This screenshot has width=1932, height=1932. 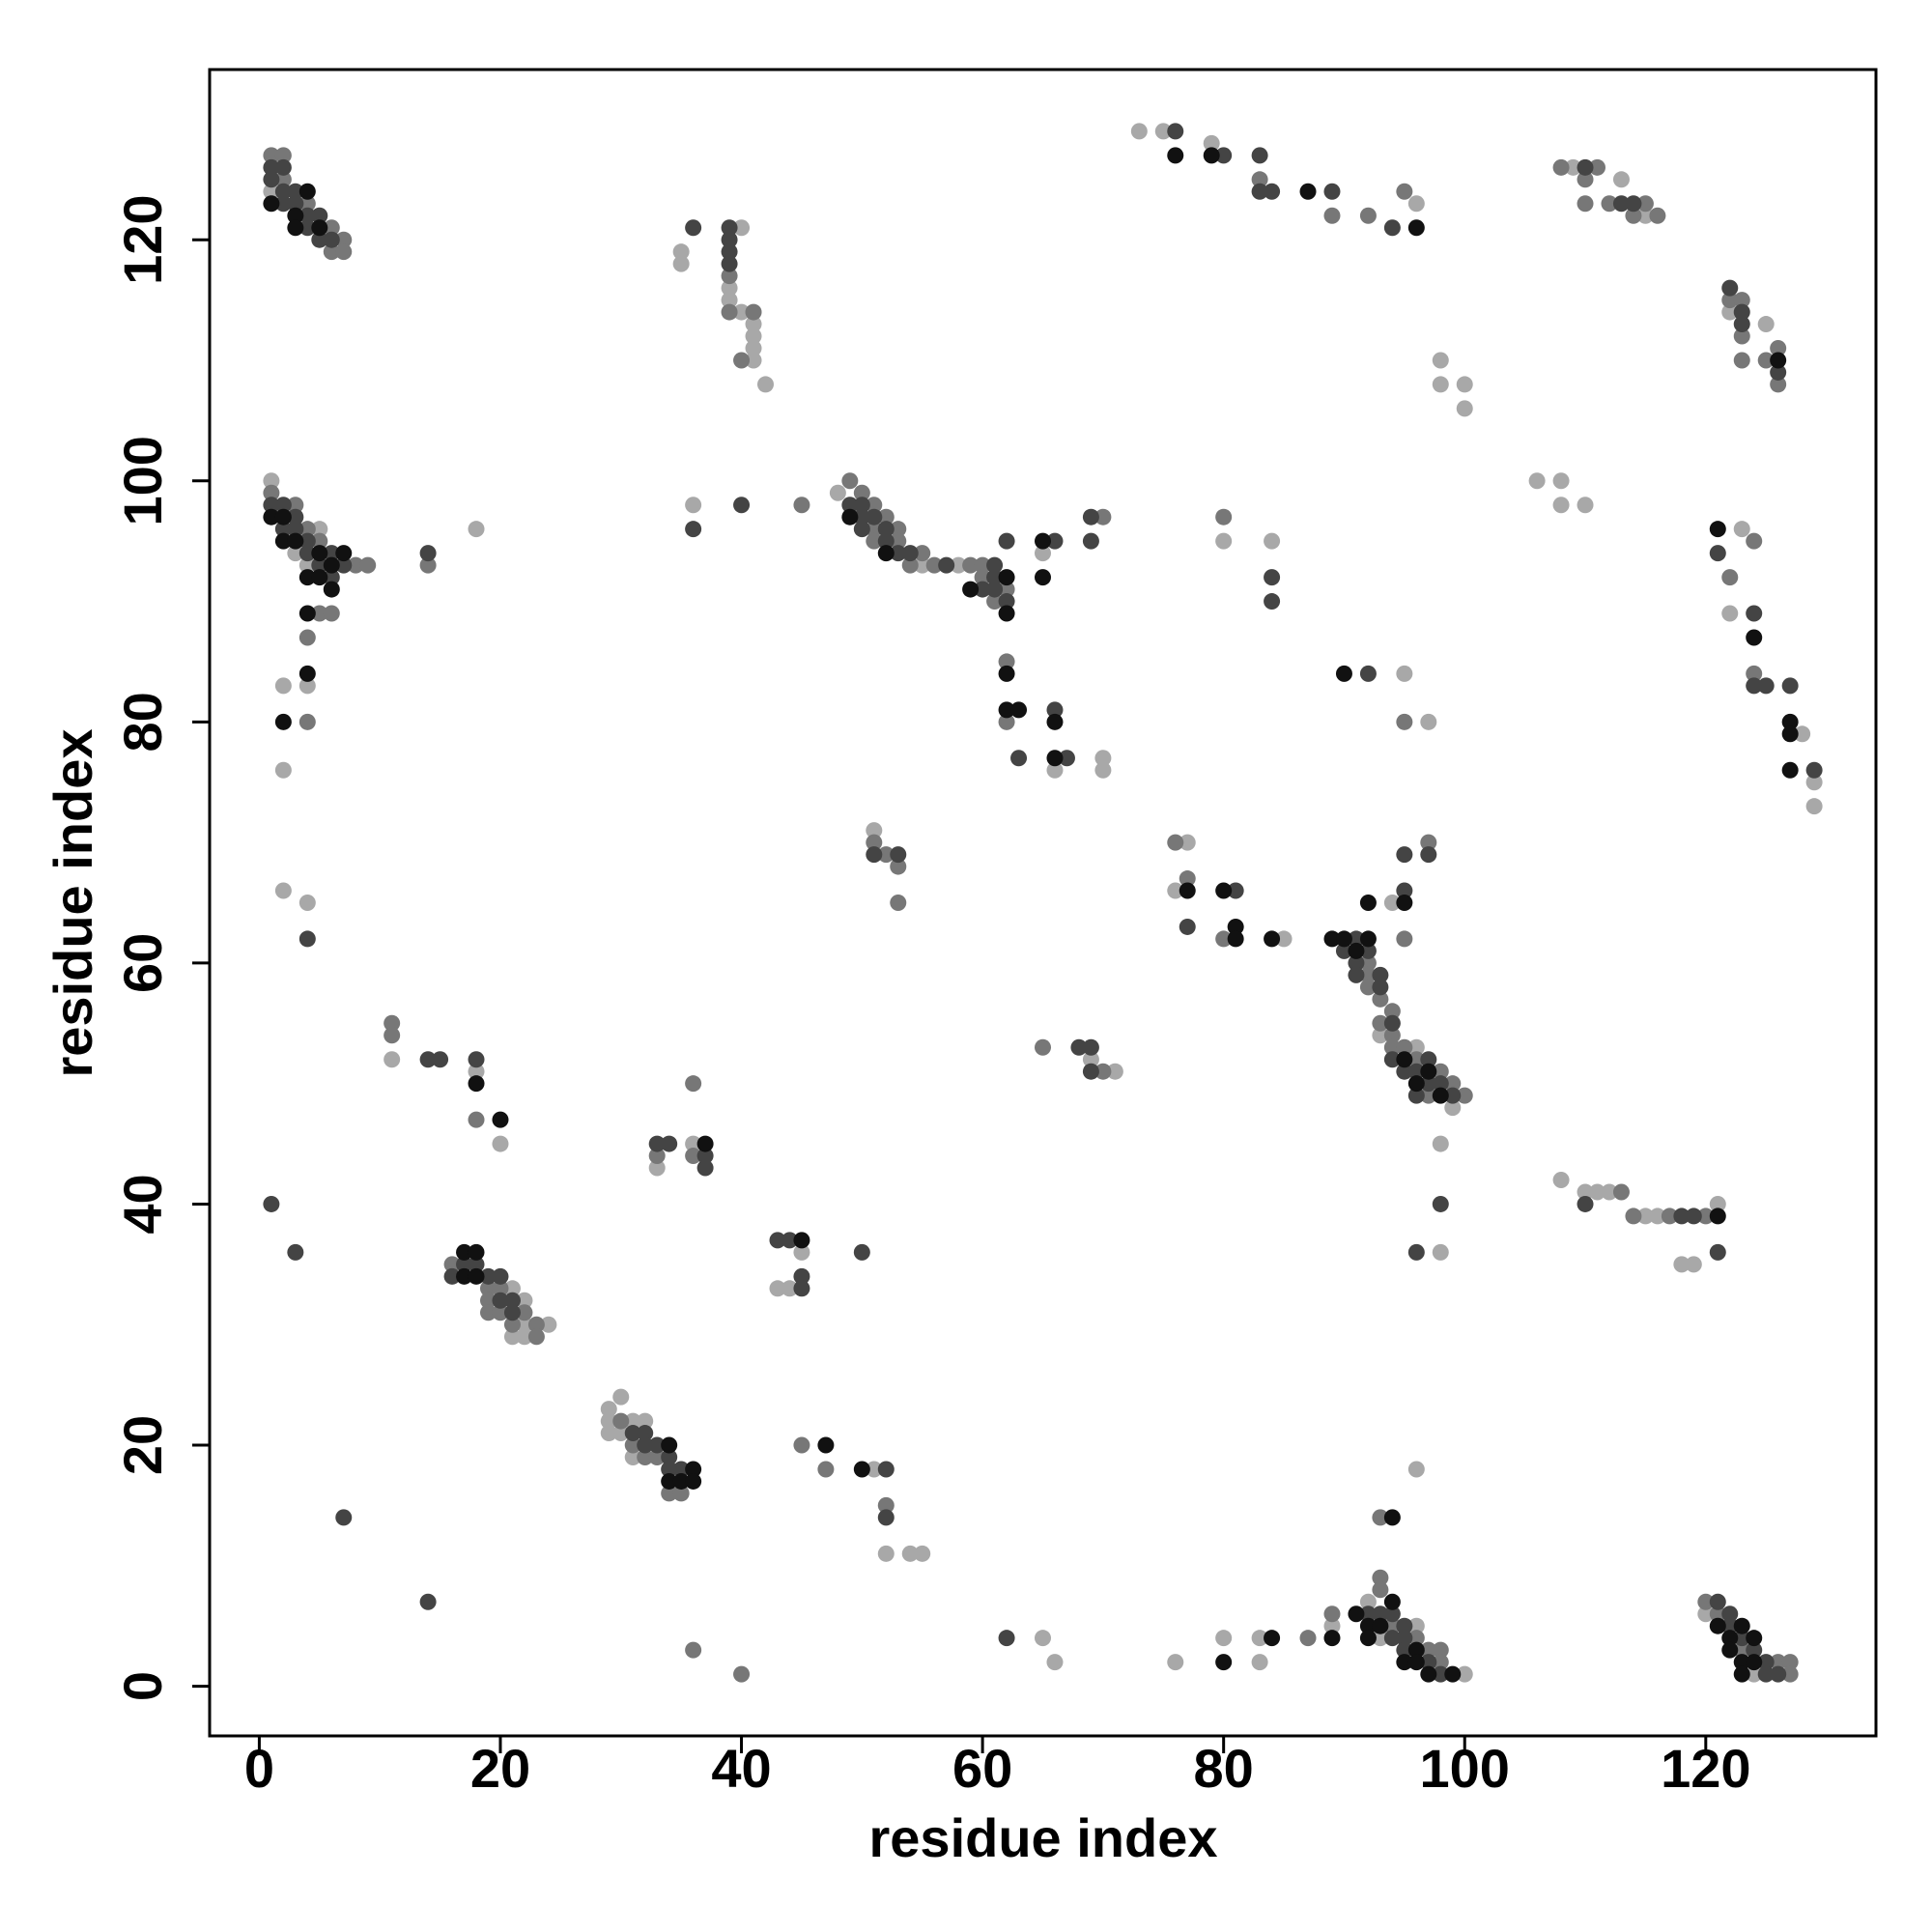 What do you see at coordinates (500, 1768) in the screenshot?
I see `x-tick-label: 20` at bounding box center [500, 1768].